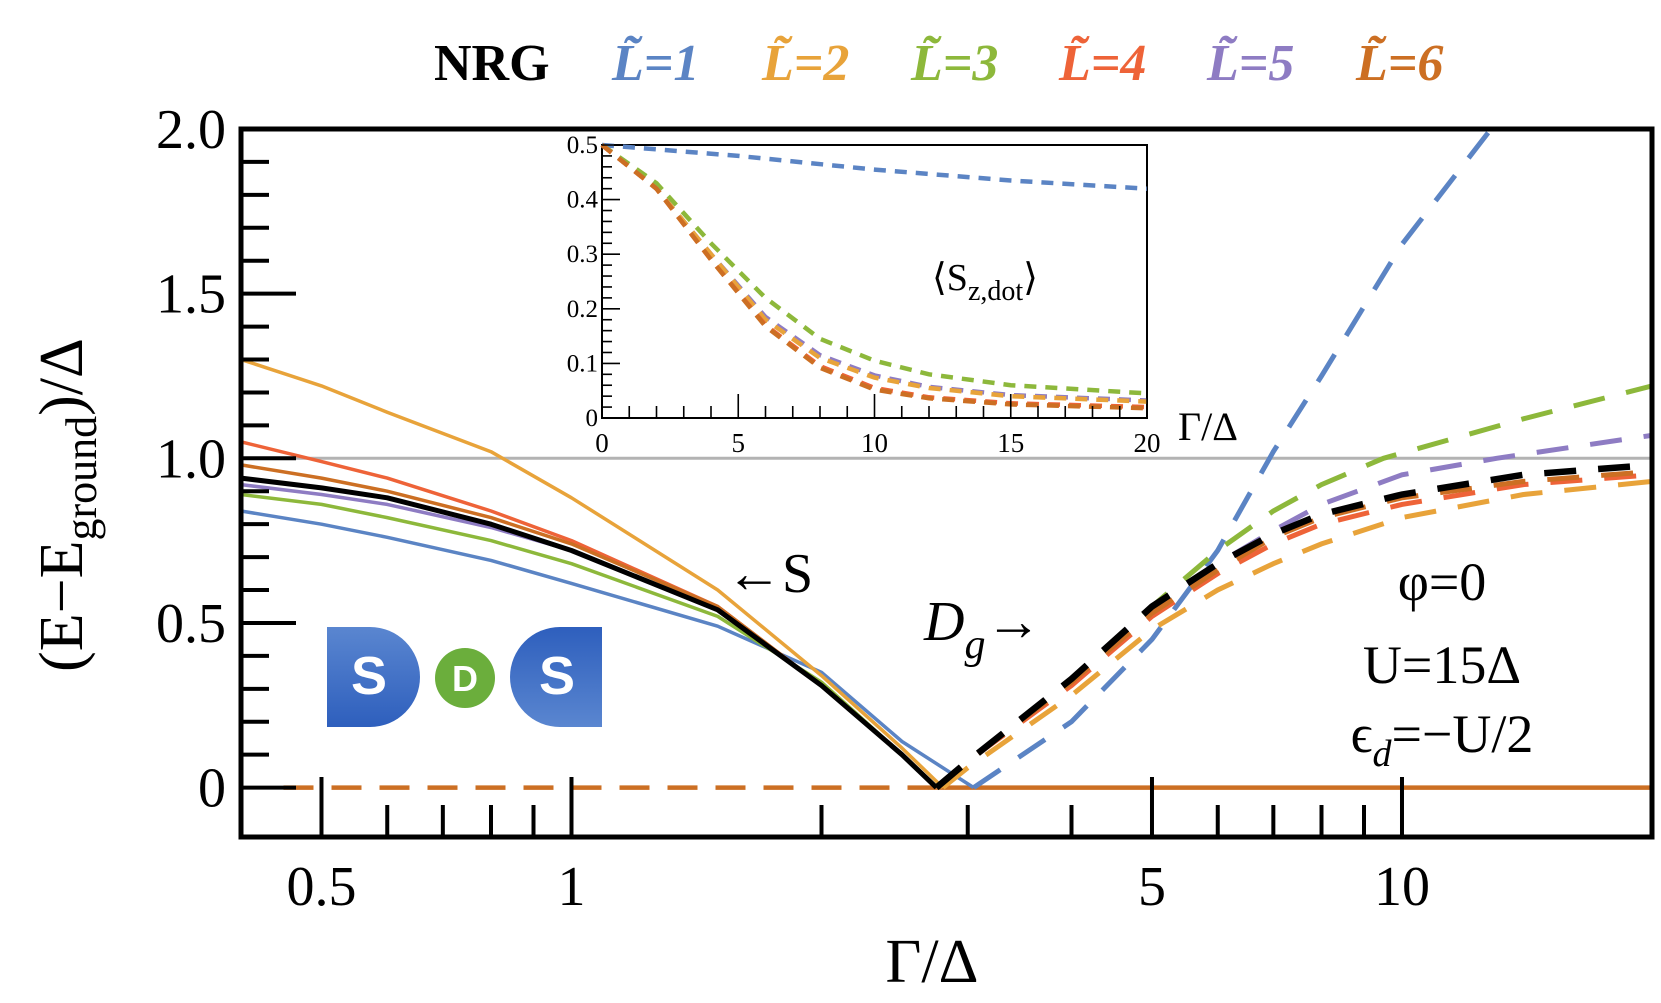 This screenshot has height=1003, width=1661. I want to click on logo-right-lead, so click(556, 677).